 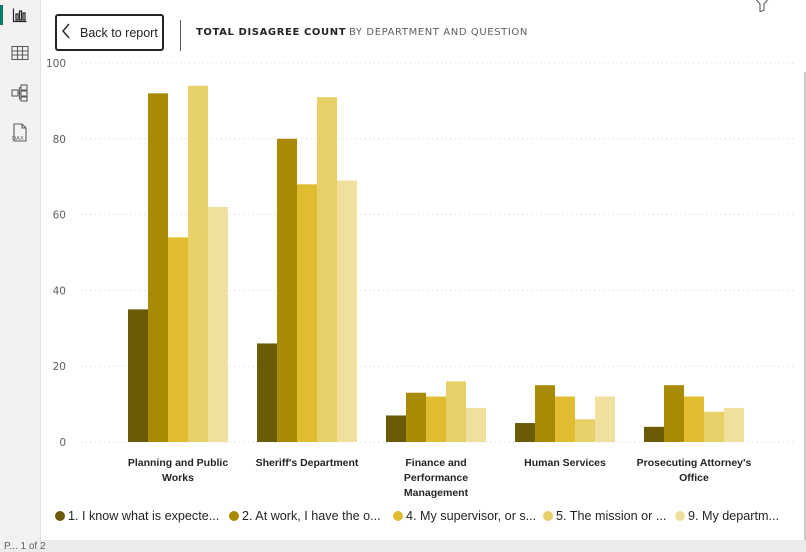 I want to click on chart-title: TOTAL DISAGREE COUNT, so click(x=271, y=32).